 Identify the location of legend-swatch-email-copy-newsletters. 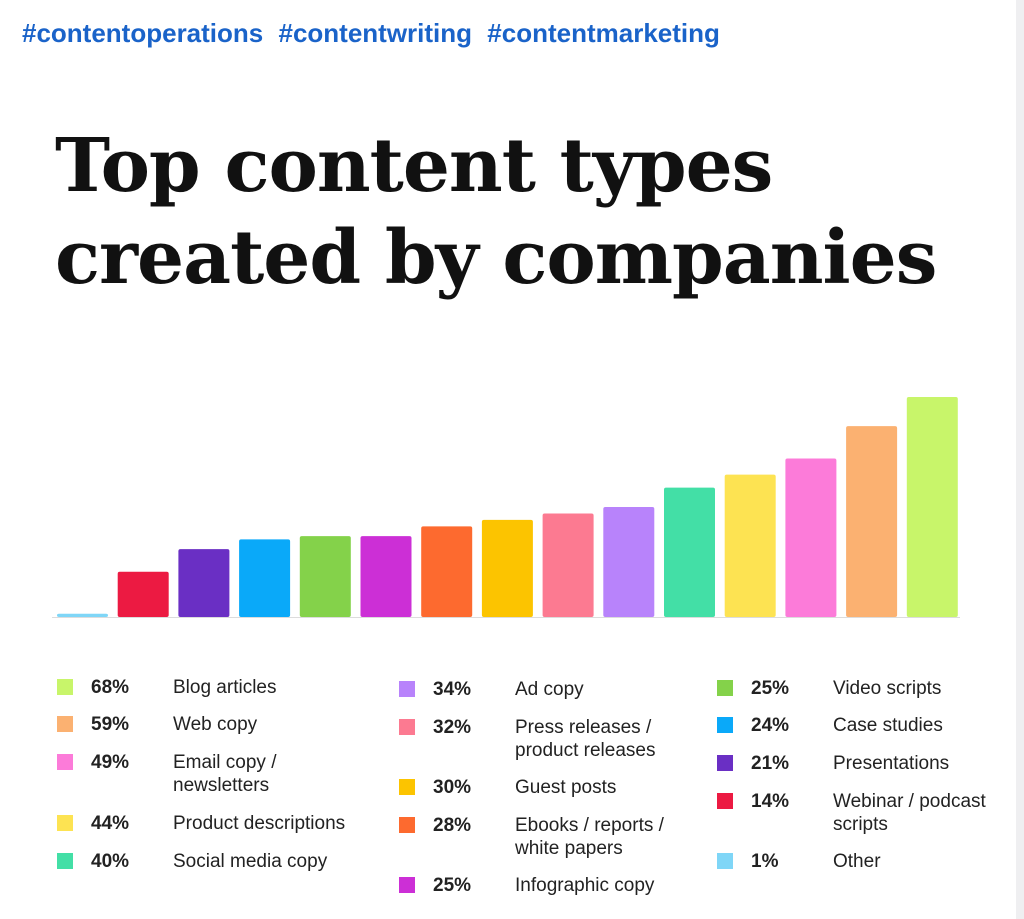
(65, 762).